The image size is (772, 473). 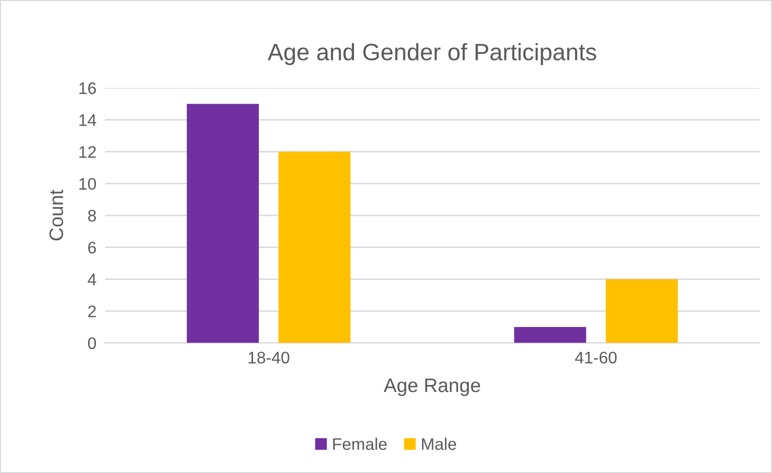 I want to click on x-tick-label: 18-40, so click(x=269, y=358).